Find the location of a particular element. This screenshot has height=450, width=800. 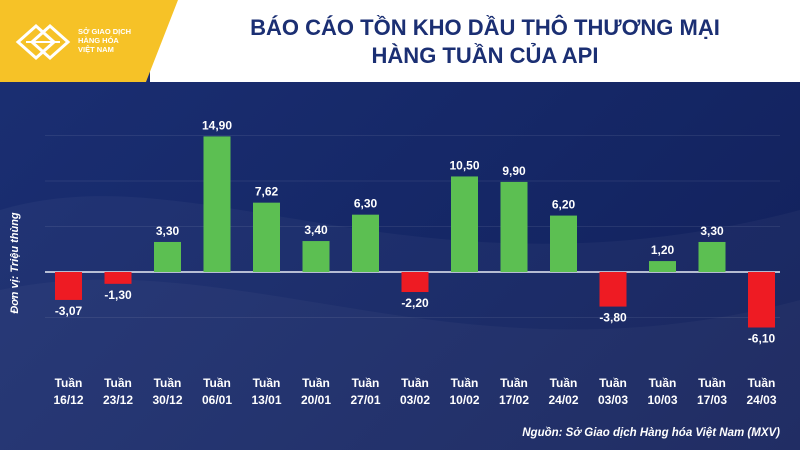

x-tick-label-11-line-1: Tuần is located at coordinates (613, 383).